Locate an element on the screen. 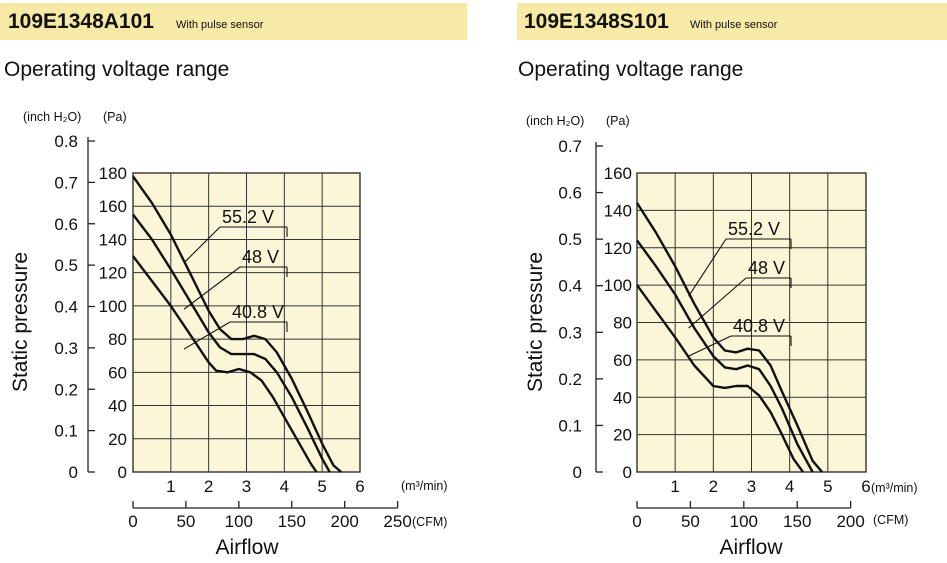 The width and height of the screenshot is (947, 563). model-number: 109E1348A101 is located at coordinates (81, 21).